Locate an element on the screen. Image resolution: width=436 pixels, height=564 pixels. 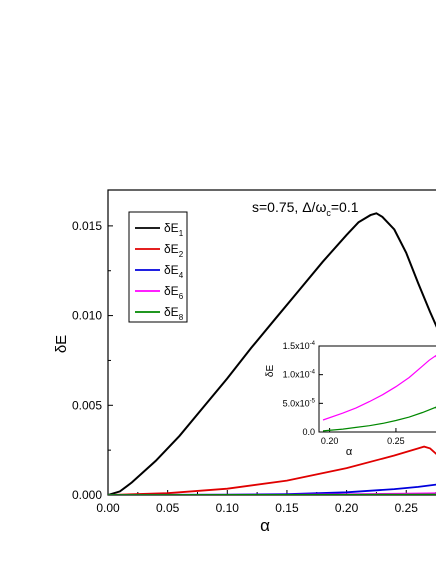
inset-plot-frame is located at coordinates (377, 389).